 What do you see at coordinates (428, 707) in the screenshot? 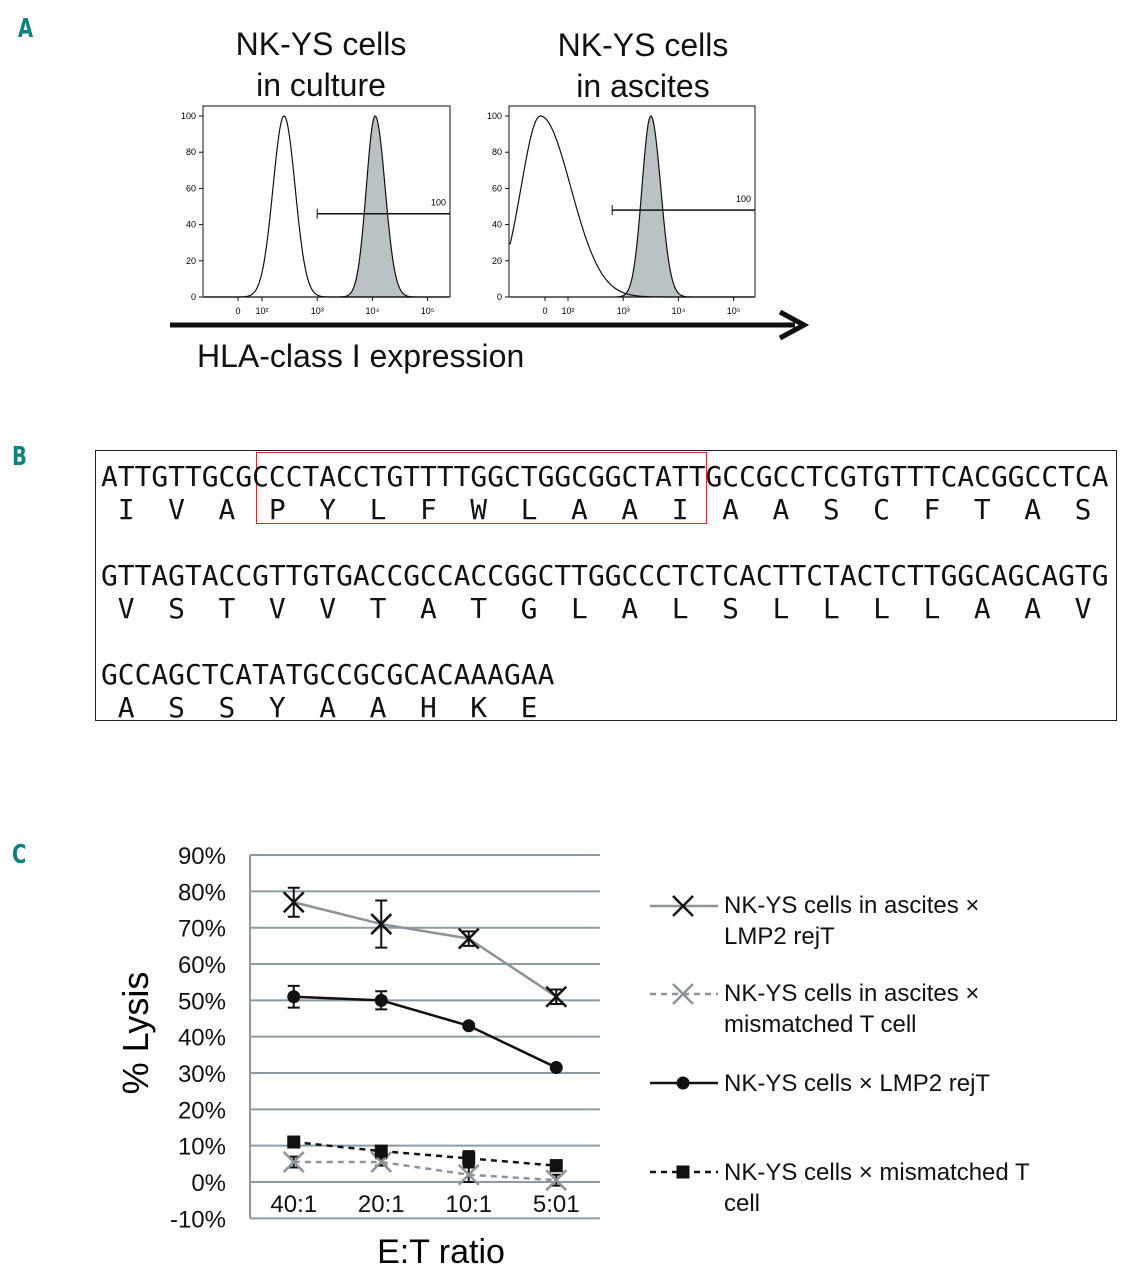
I see `amino-acid: H` at bounding box center [428, 707].